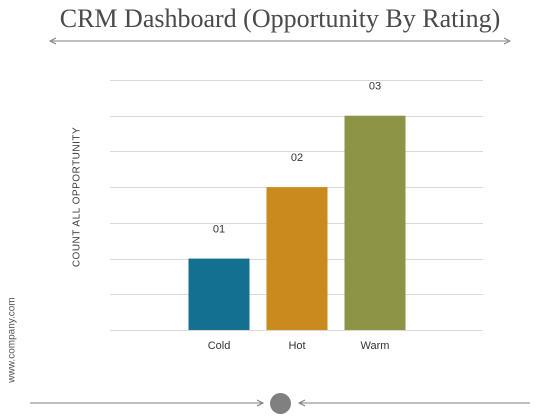 The height and width of the screenshot is (420, 560). I want to click on bar-cold, so click(219, 294).